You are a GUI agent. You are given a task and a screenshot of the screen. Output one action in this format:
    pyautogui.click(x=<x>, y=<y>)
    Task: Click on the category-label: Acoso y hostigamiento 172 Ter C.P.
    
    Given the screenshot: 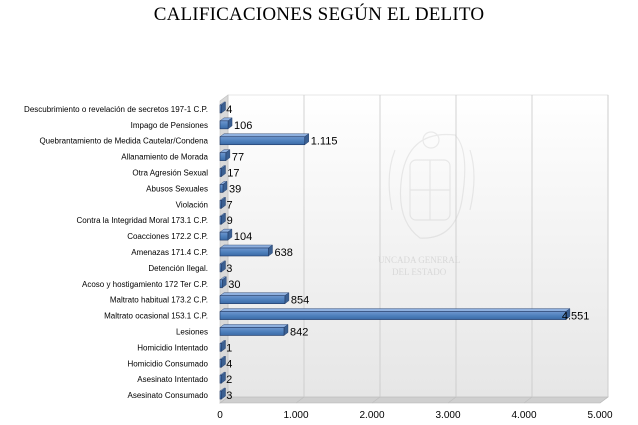 What is the action you would take?
    pyautogui.click(x=145, y=284)
    